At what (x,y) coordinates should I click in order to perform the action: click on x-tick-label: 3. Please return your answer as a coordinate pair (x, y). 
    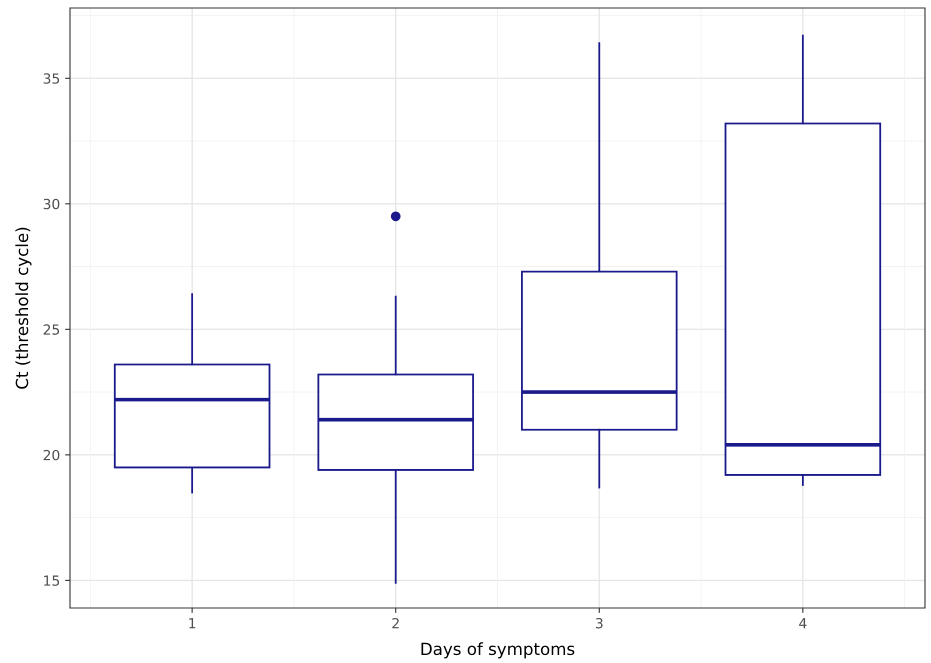
    Looking at the image, I should click on (599, 623).